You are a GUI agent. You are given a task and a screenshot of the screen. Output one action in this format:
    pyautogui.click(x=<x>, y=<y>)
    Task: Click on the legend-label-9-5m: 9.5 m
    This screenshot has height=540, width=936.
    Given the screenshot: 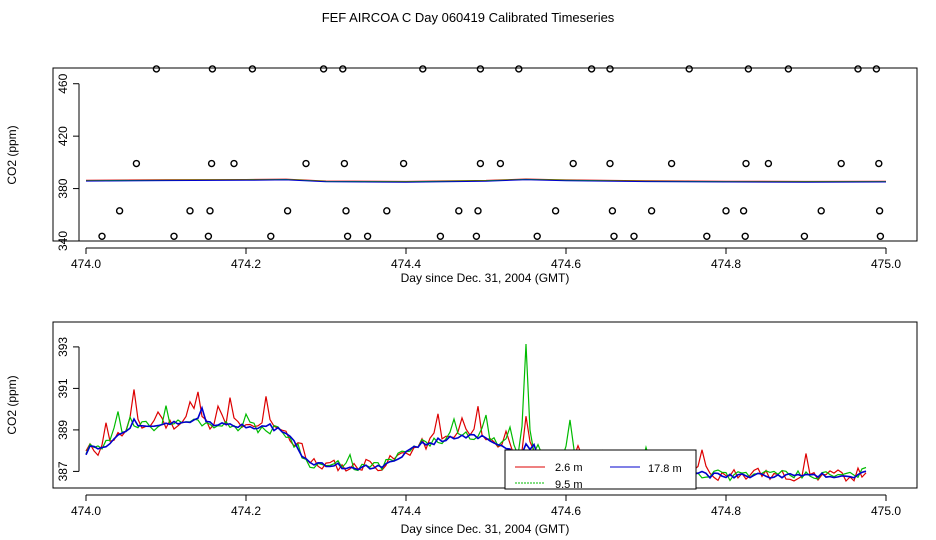 What is the action you would take?
    pyautogui.click(x=569, y=485)
    